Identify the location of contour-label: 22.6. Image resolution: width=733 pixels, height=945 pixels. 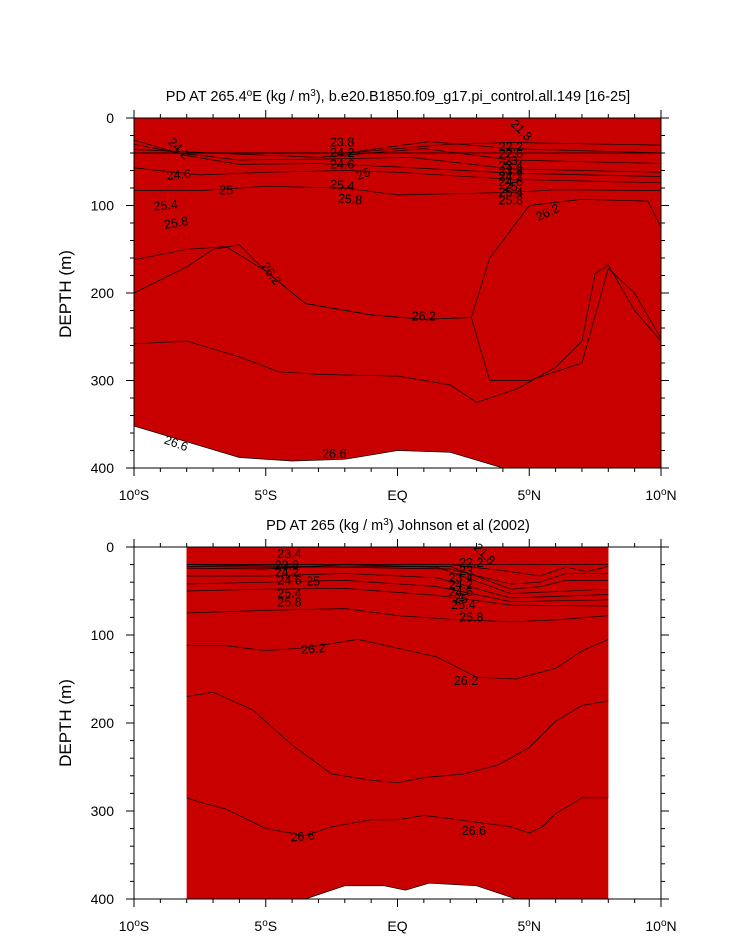
(511, 154).